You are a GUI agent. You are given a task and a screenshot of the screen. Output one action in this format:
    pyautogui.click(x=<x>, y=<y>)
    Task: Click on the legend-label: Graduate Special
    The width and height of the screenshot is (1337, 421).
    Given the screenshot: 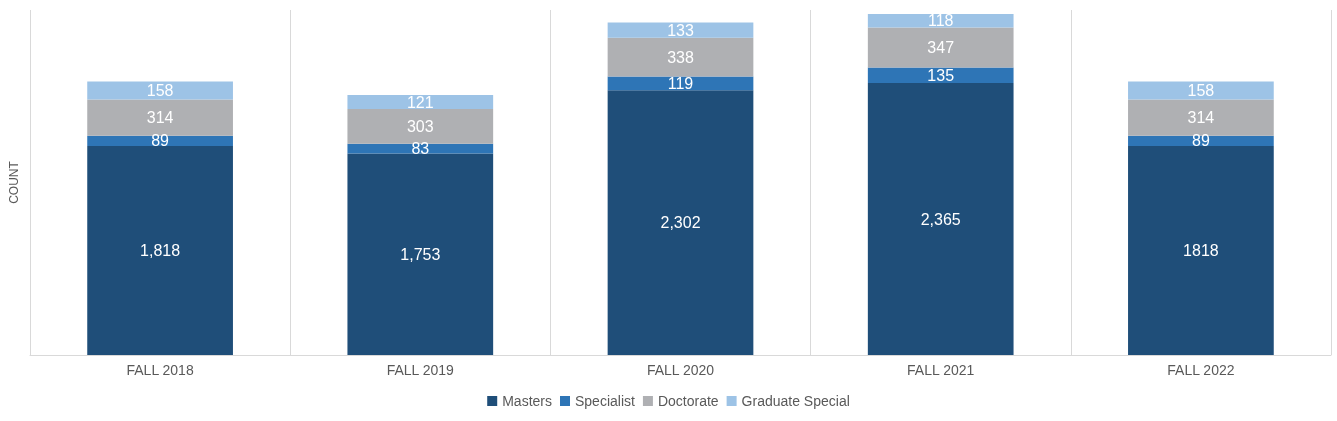 What is the action you would take?
    pyautogui.click(x=795, y=401)
    